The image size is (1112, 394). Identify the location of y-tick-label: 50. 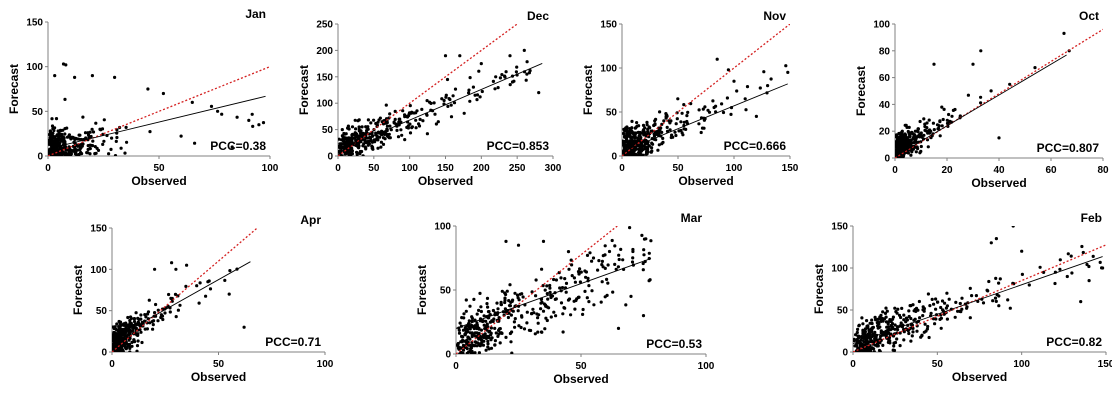
(446, 291).